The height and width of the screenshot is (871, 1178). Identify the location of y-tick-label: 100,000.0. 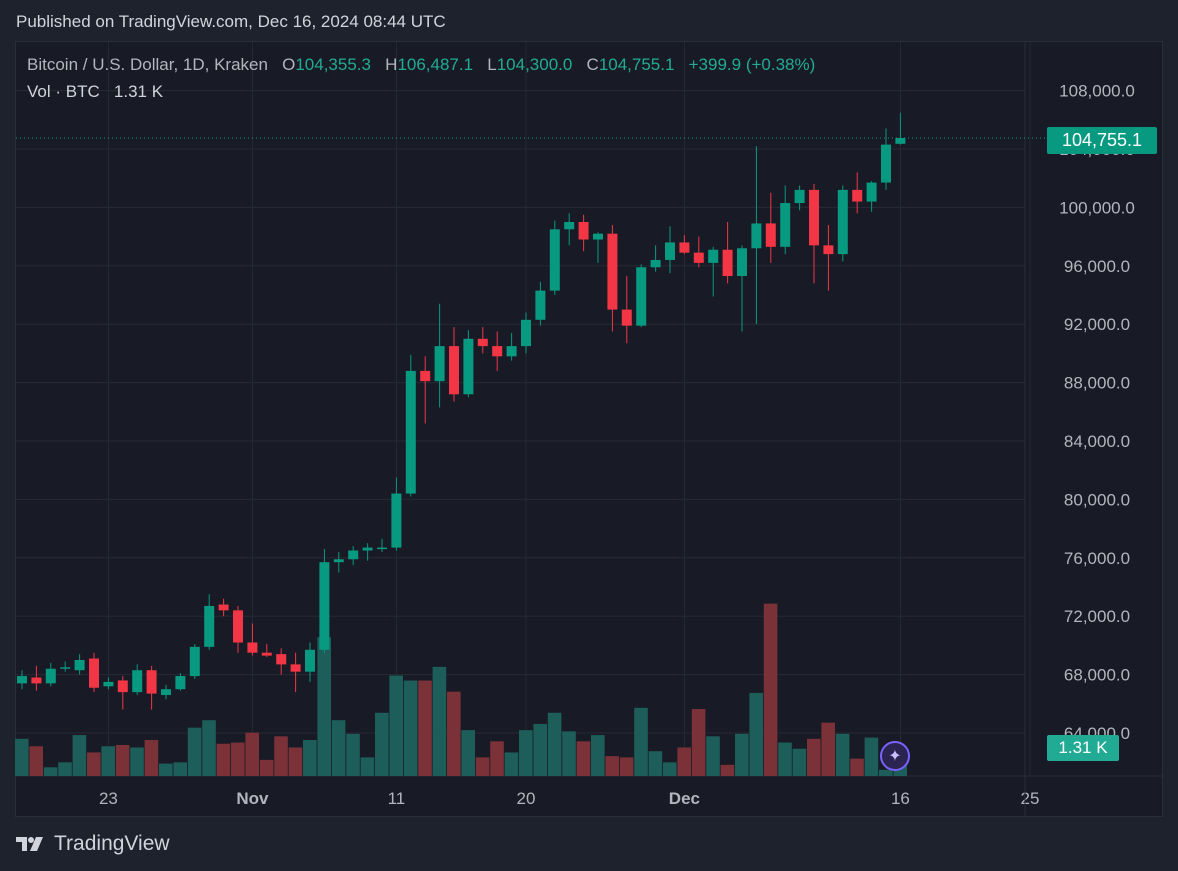
(1097, 207).